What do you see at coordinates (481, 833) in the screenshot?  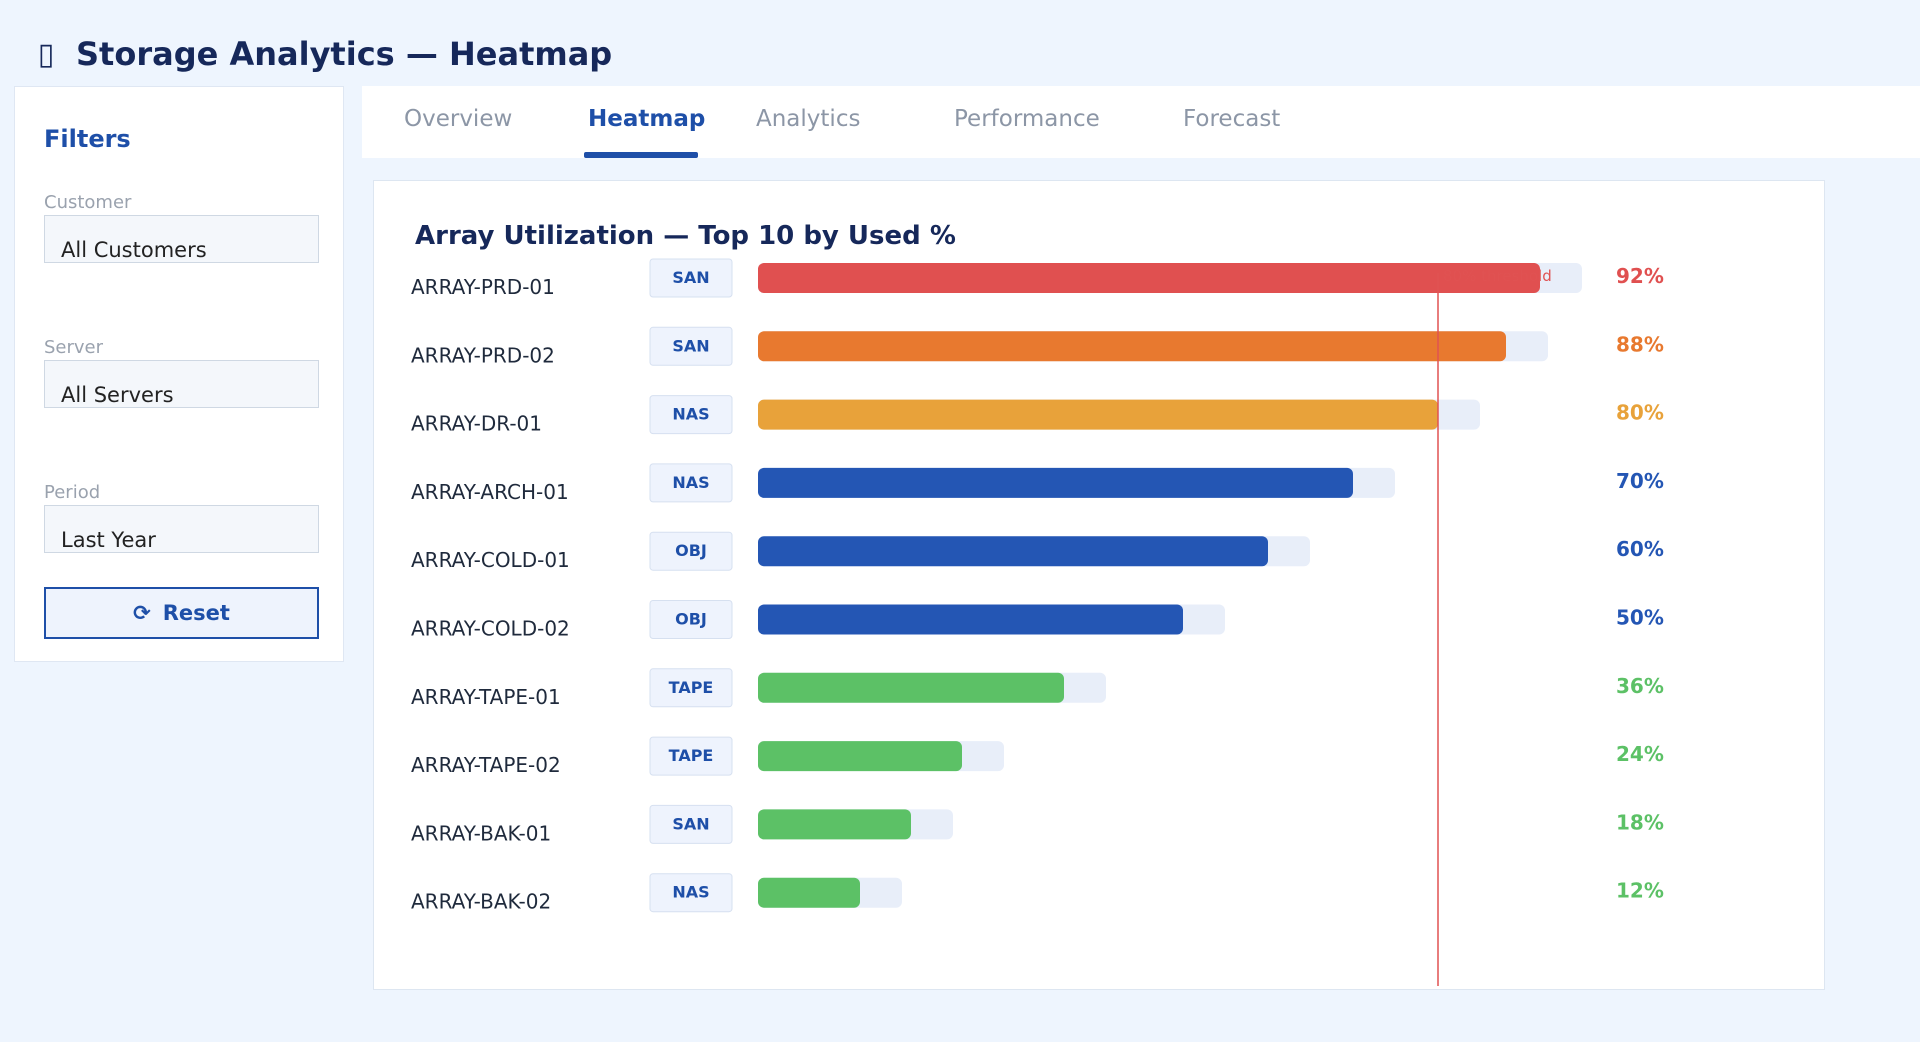 I see `array-name-label: ARRAY-BAK-01` at bounding box center [481, 833].